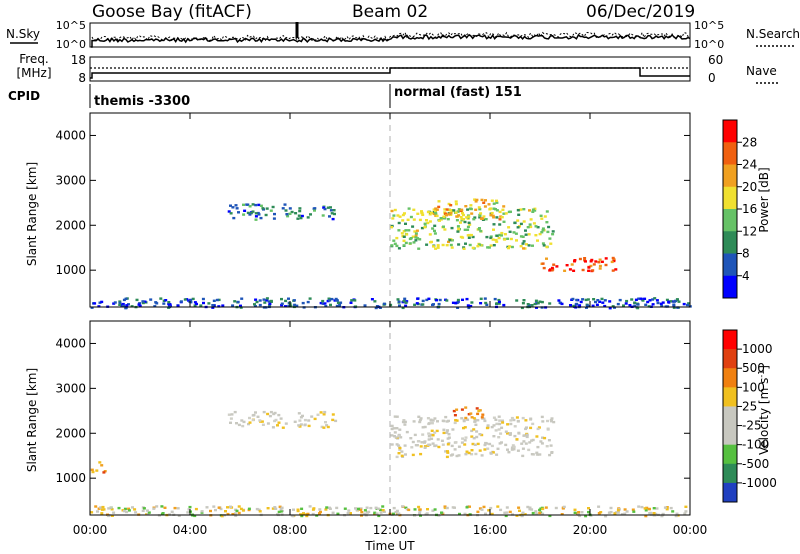  I want to click on freq-panel-frame, so click(390, 69).